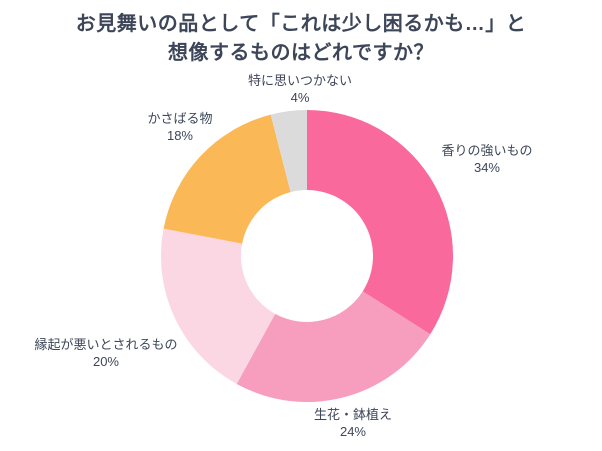  I want to click on slice-label-percent: 20%, so click(106, 361).